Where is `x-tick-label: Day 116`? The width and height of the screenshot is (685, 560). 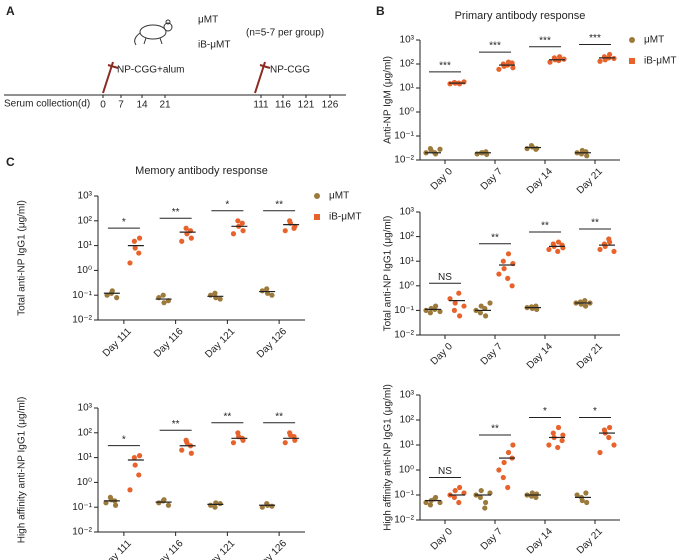
x-tick-label: Day 116 is located at coordinates (169, 343).